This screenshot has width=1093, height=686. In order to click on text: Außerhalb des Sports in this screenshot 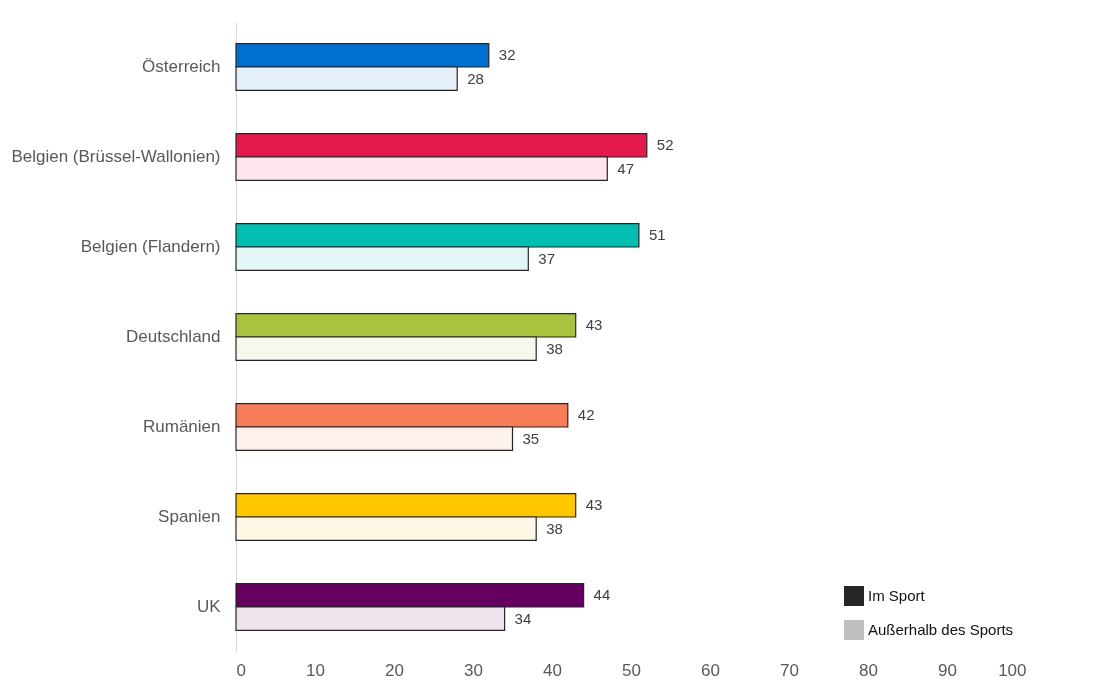, I will do `click(941, 629)`.